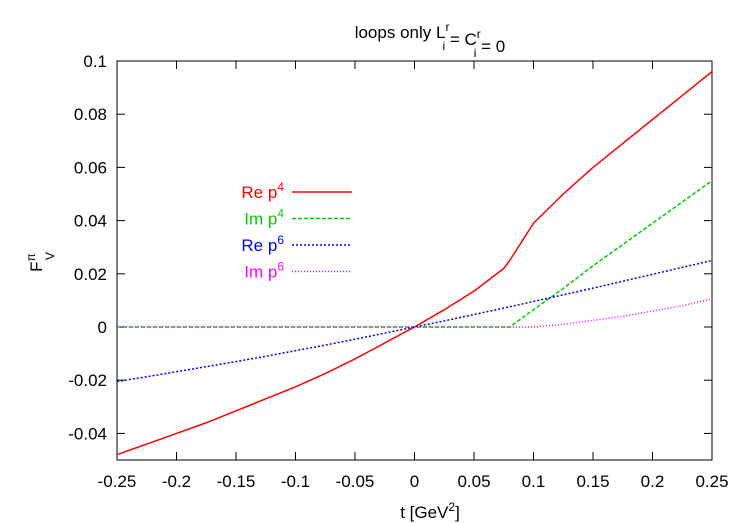 This screenshot has height=523, width=747. Describe the element at coordinates (400, 32) in the screenshot. I see `text-part: loops only L` at that location.